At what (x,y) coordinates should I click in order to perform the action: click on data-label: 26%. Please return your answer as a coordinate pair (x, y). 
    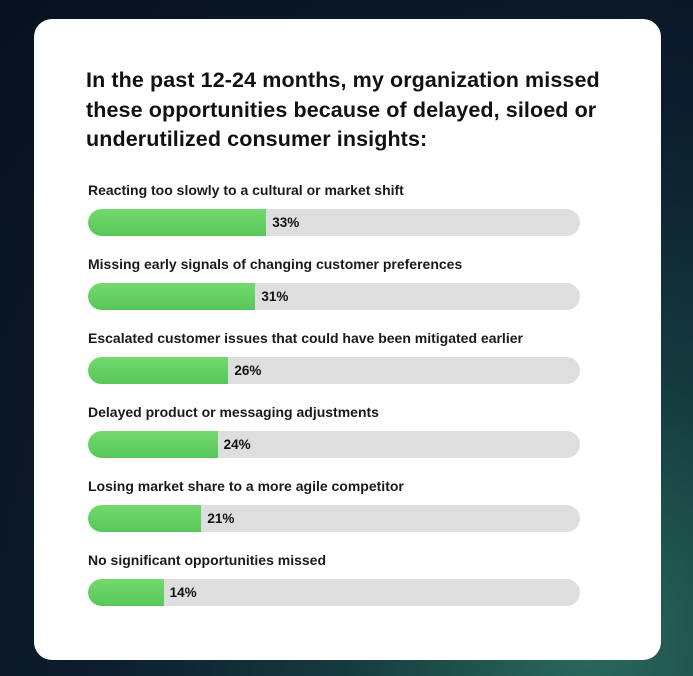
    Looking at the image, I should click on (248, 370).